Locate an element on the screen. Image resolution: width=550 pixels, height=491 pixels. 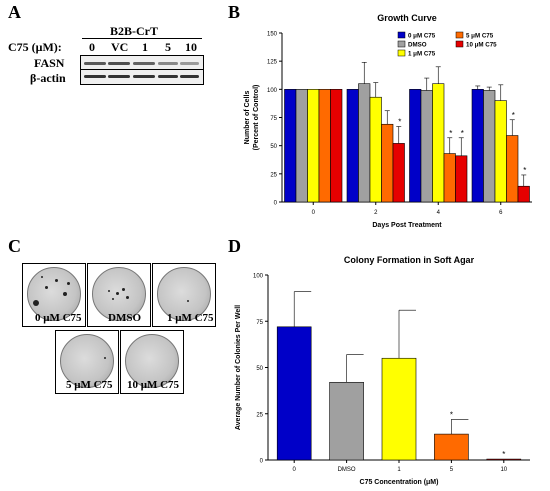
y-axis-label: (Percent of Control) is located at coordinates (256, 118).